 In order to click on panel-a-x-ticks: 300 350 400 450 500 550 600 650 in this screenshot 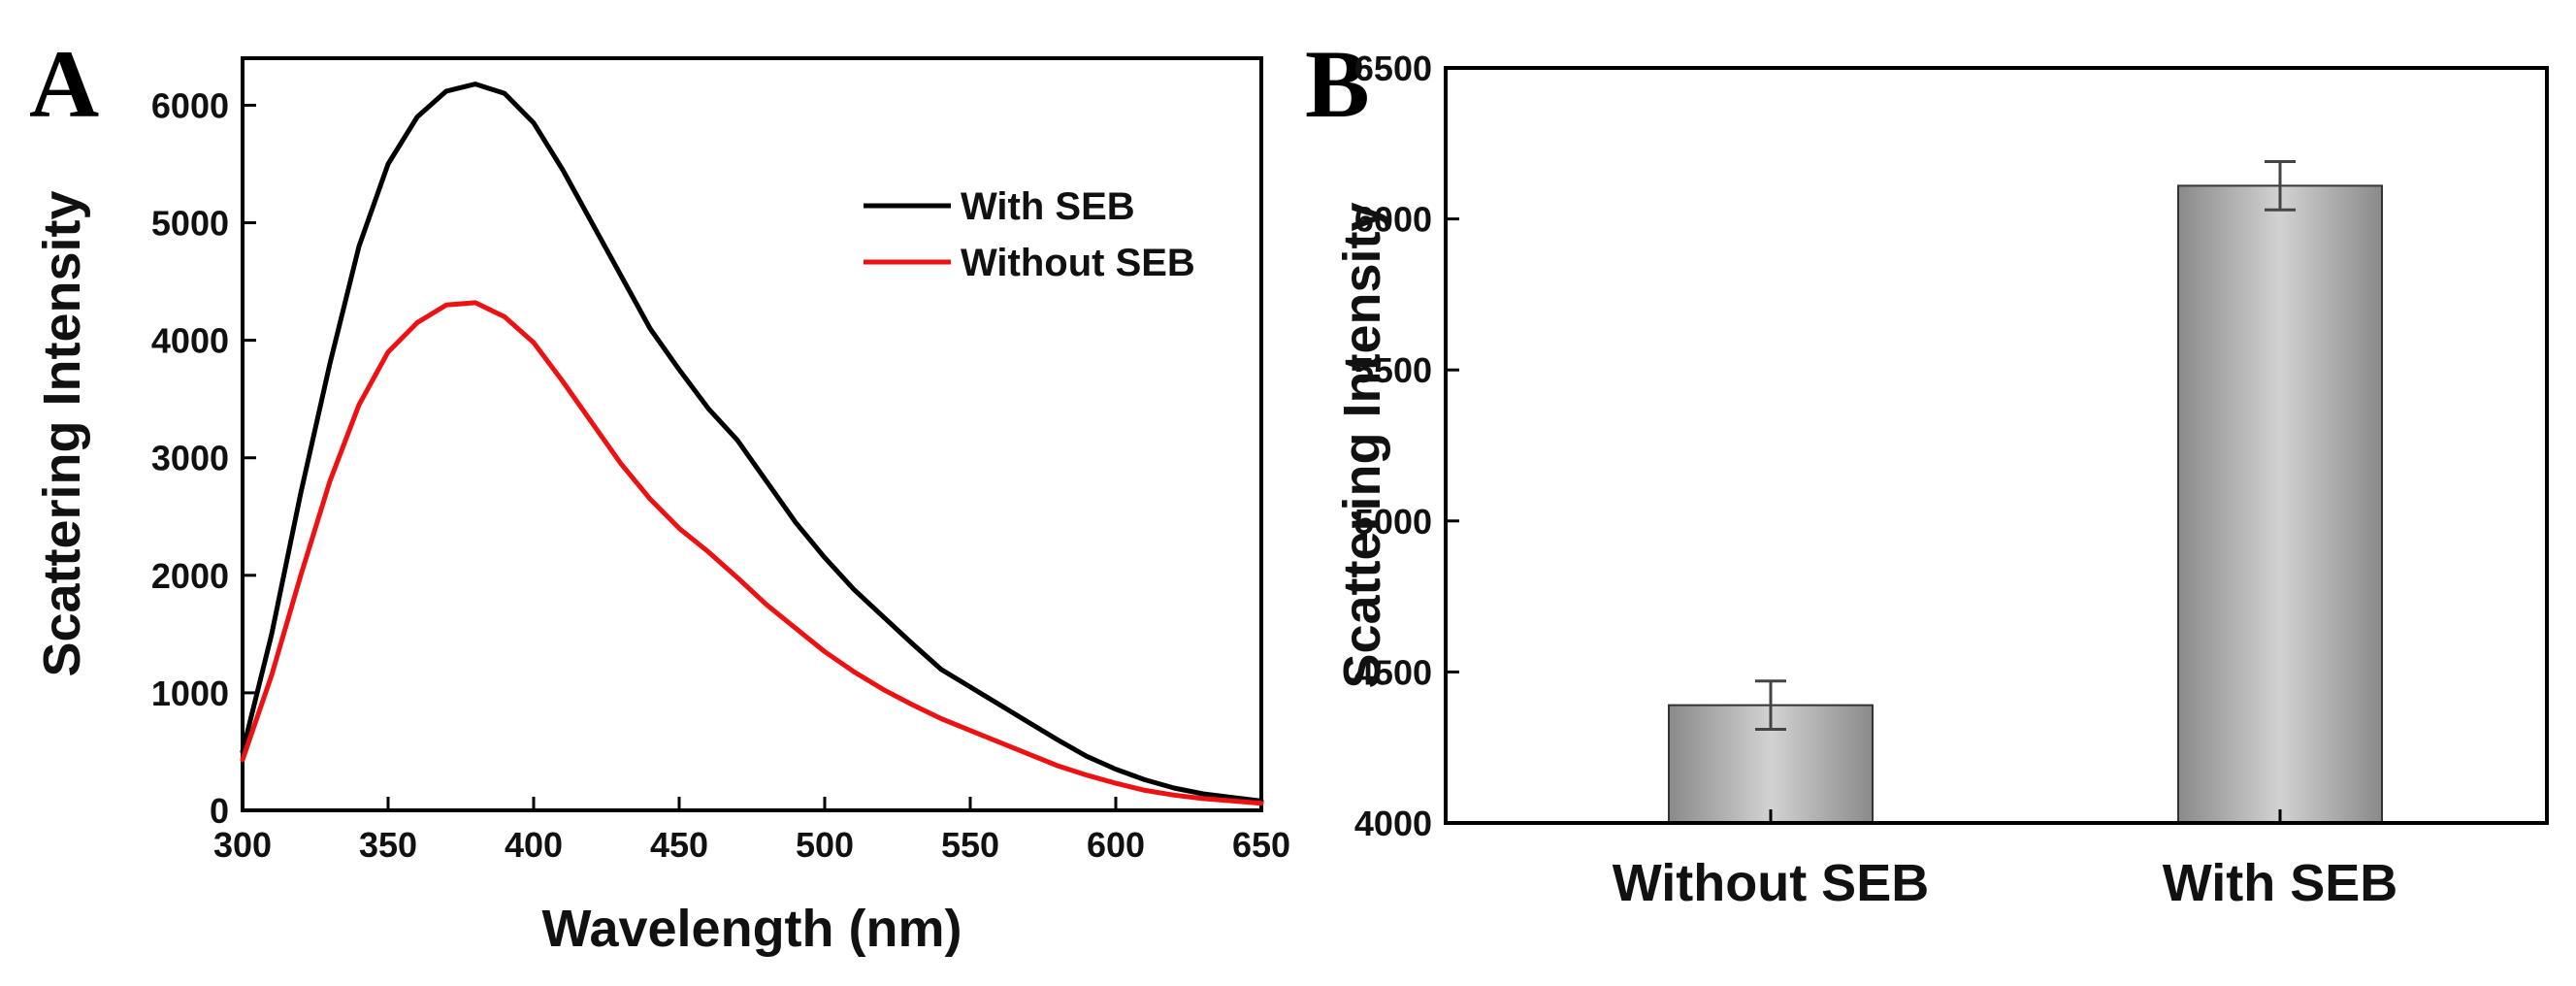, I will do `click(751, 831)`.